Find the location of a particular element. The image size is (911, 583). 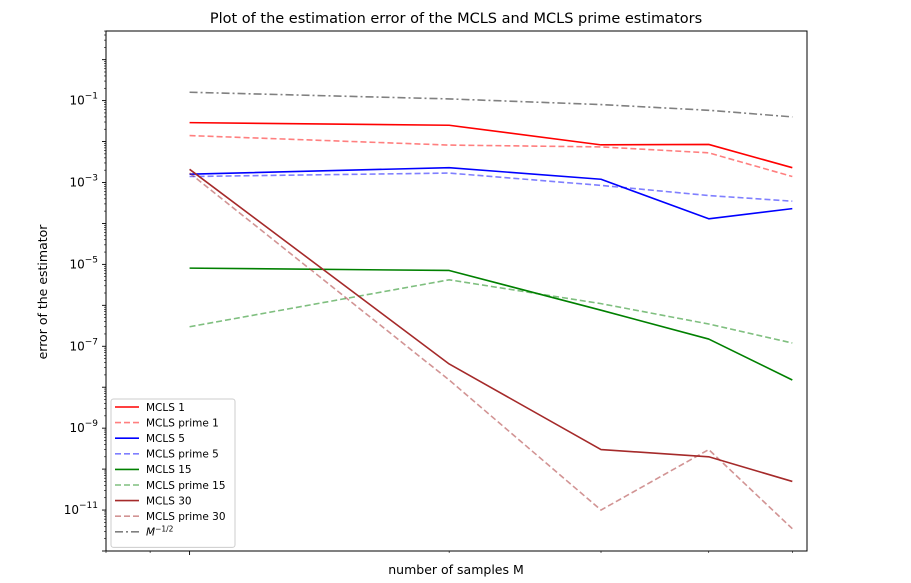

x-axis-label: number of samples M is located at coordinates (456, 569).